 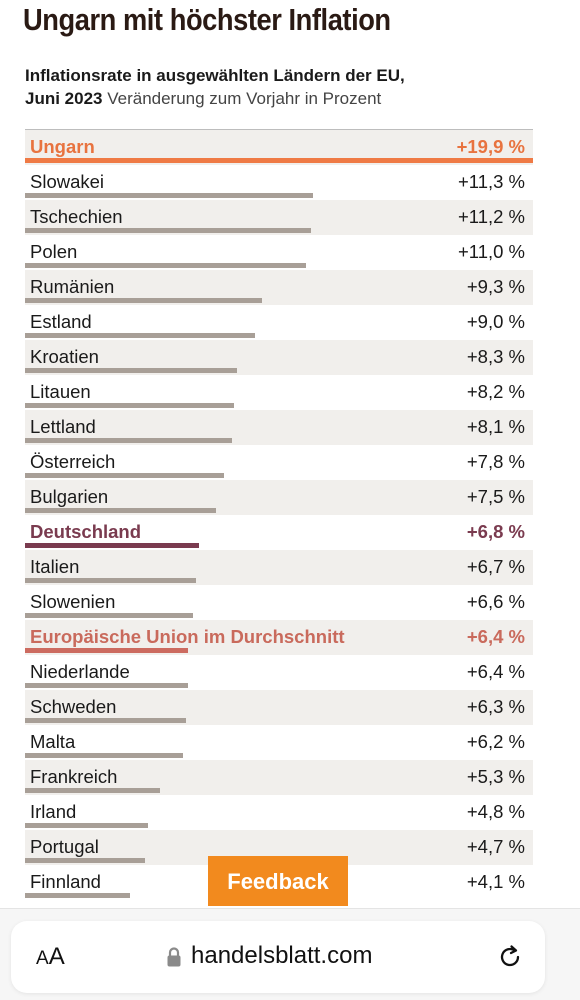 What do you see at coordinates (63, 426) in the screenshot?
I see `row-label: Lettland` at bounding box center [63, 426].